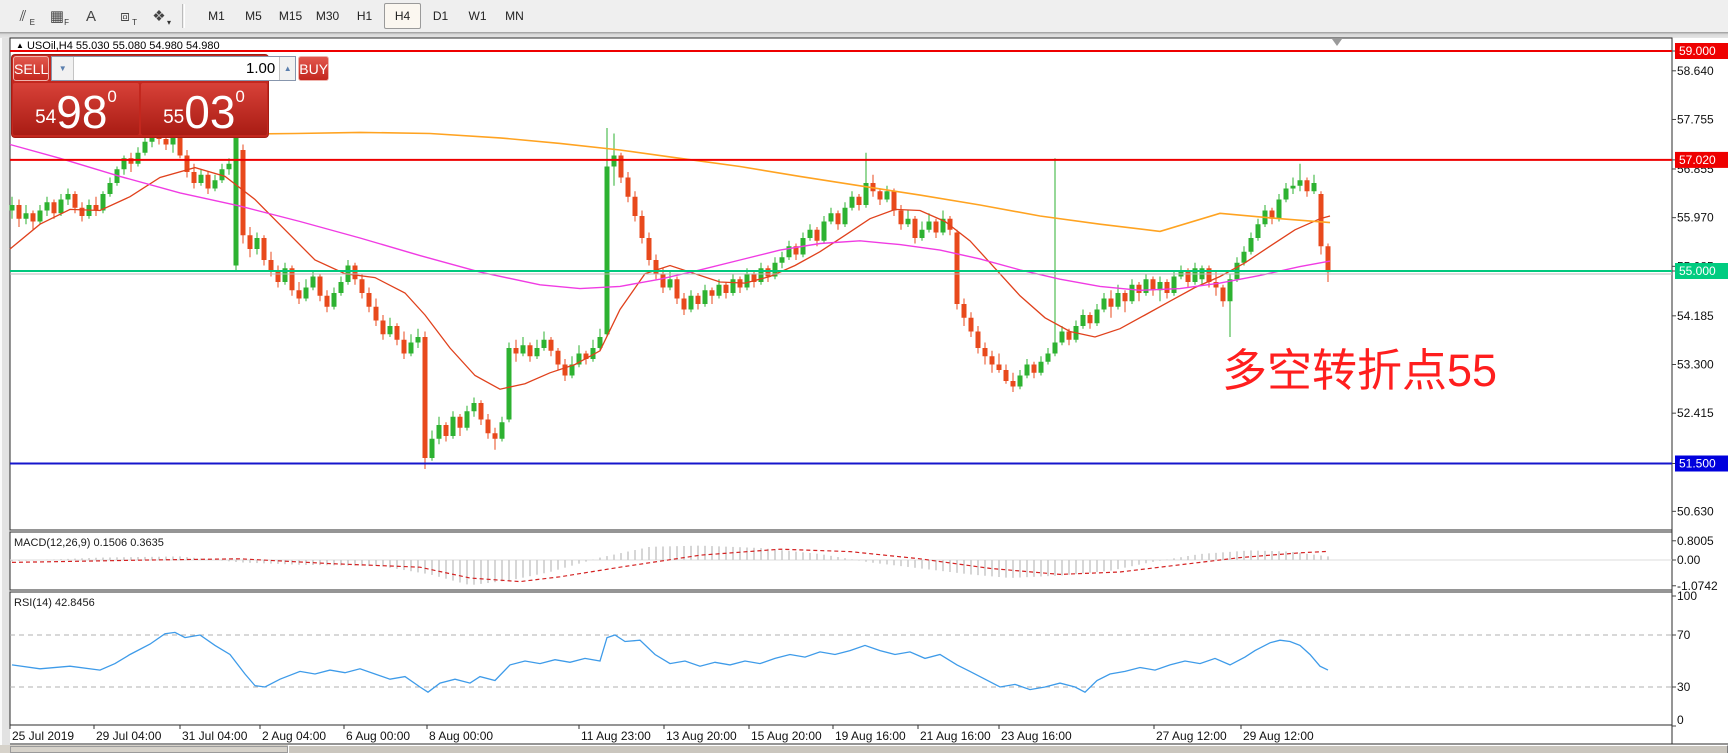 The height and width of the screenshot is (753, 1728). Describe the element at coordinates (294, 736) in the screenshot. I see `time-axis-label: 2 Aug 04:00` at that location.